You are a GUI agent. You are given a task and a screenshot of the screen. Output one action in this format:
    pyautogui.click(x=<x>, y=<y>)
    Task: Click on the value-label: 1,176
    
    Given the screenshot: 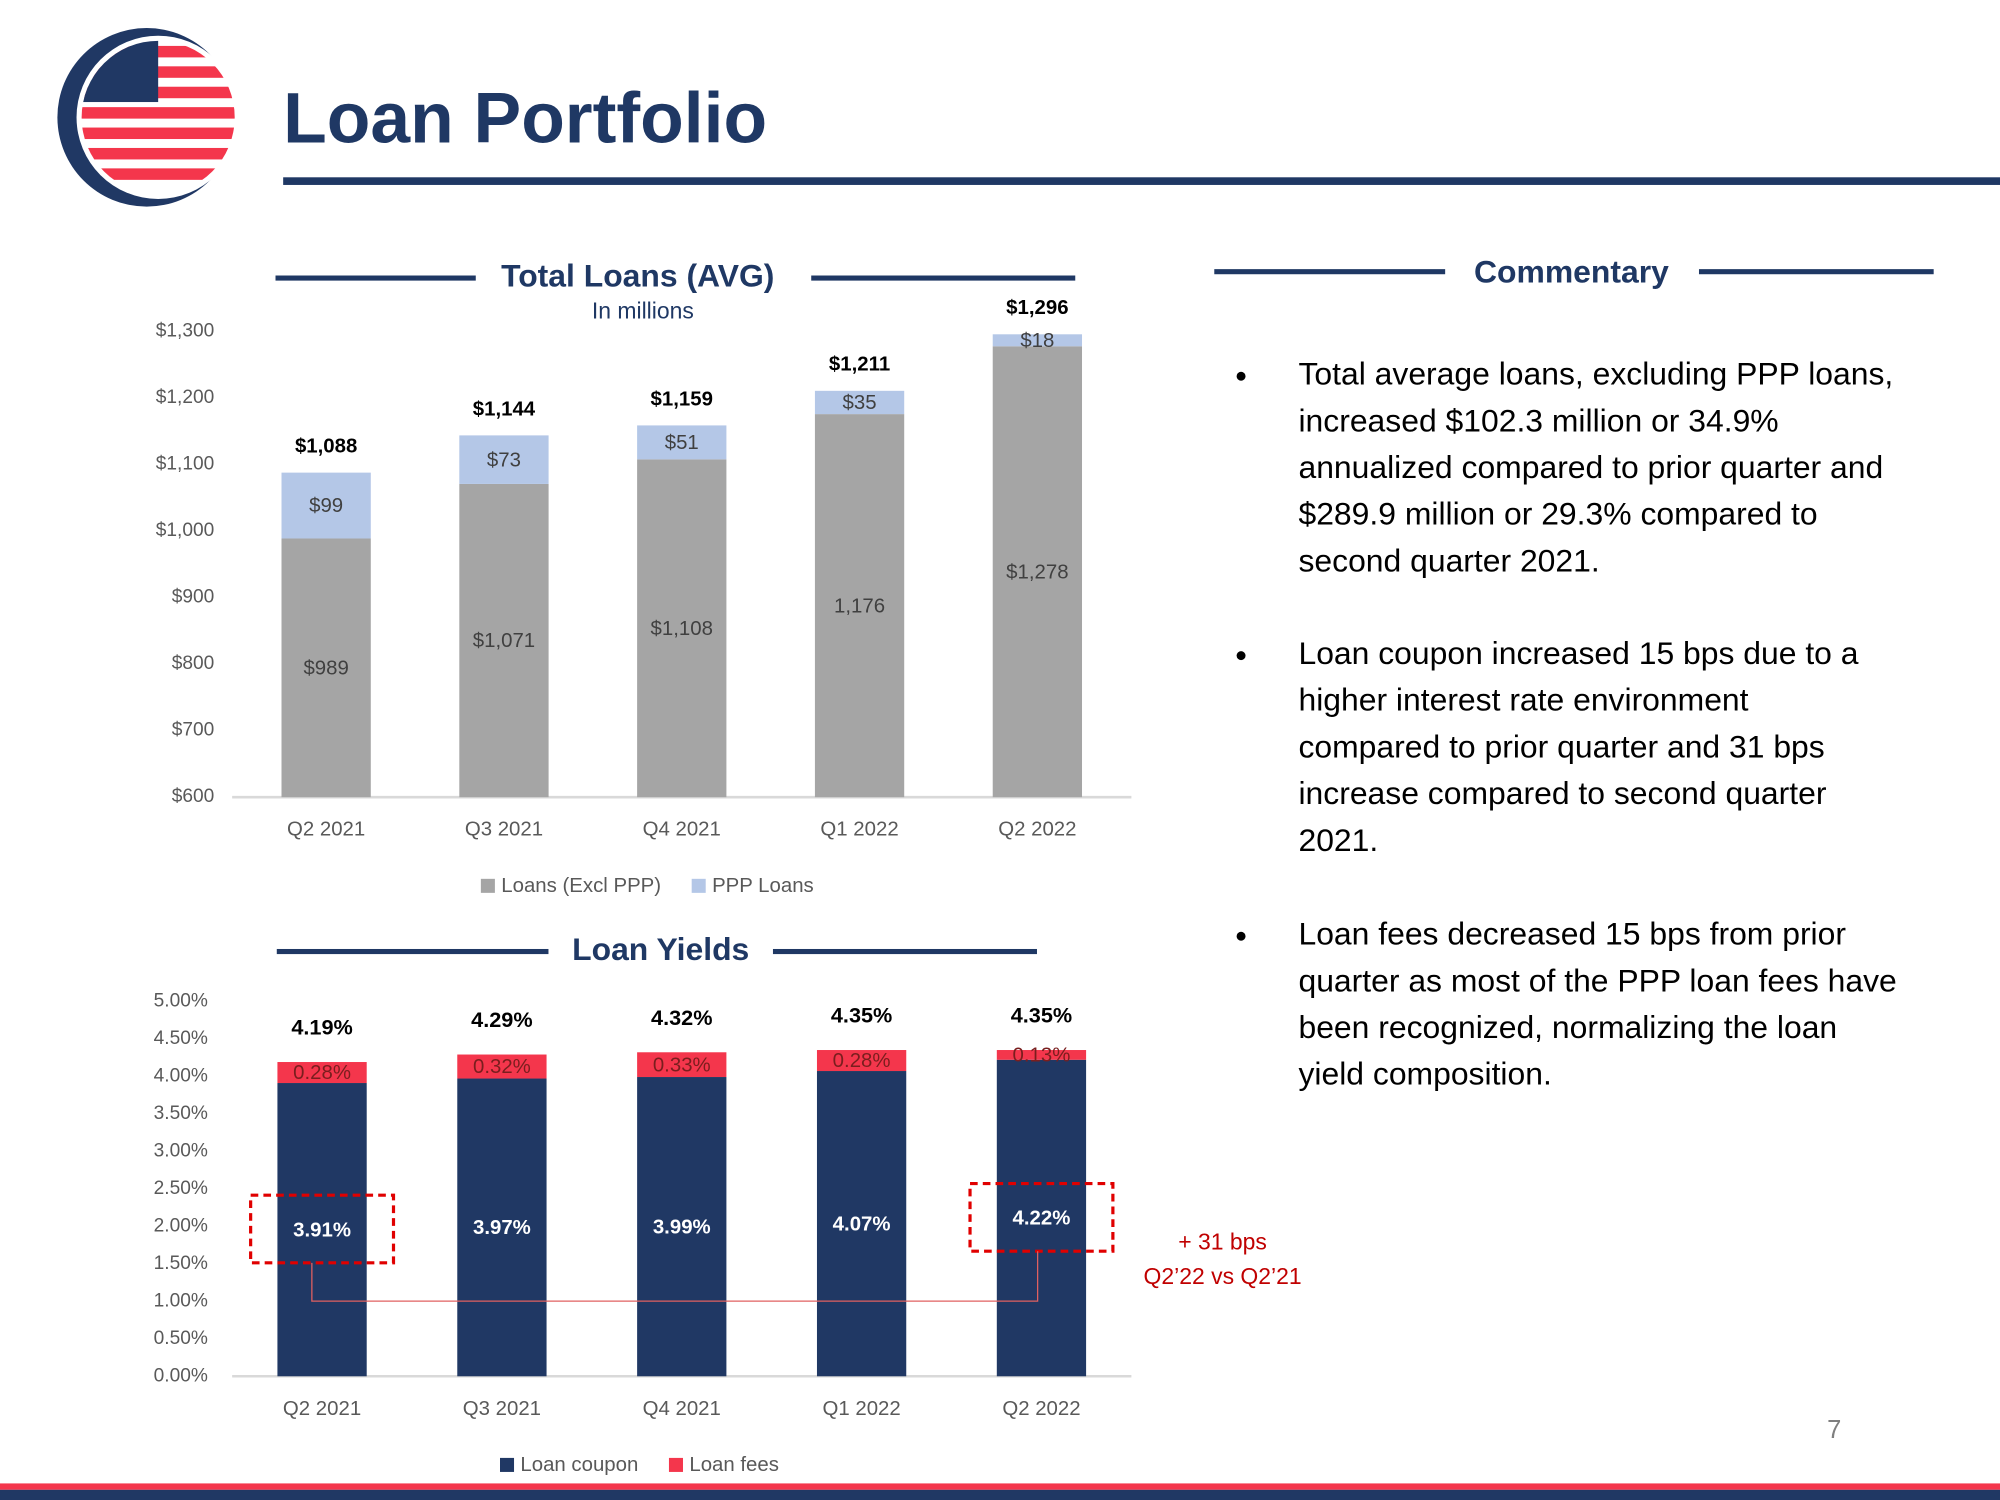 What is the action you would take?
    pyautogui.click(x=859, y=606)
    